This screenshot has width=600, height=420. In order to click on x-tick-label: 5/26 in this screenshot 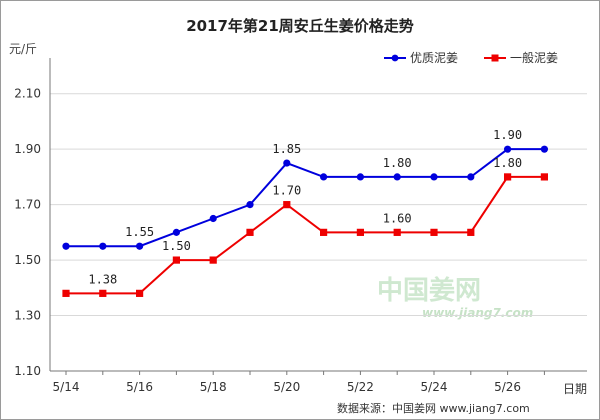, I will do `click(507, 387)`.